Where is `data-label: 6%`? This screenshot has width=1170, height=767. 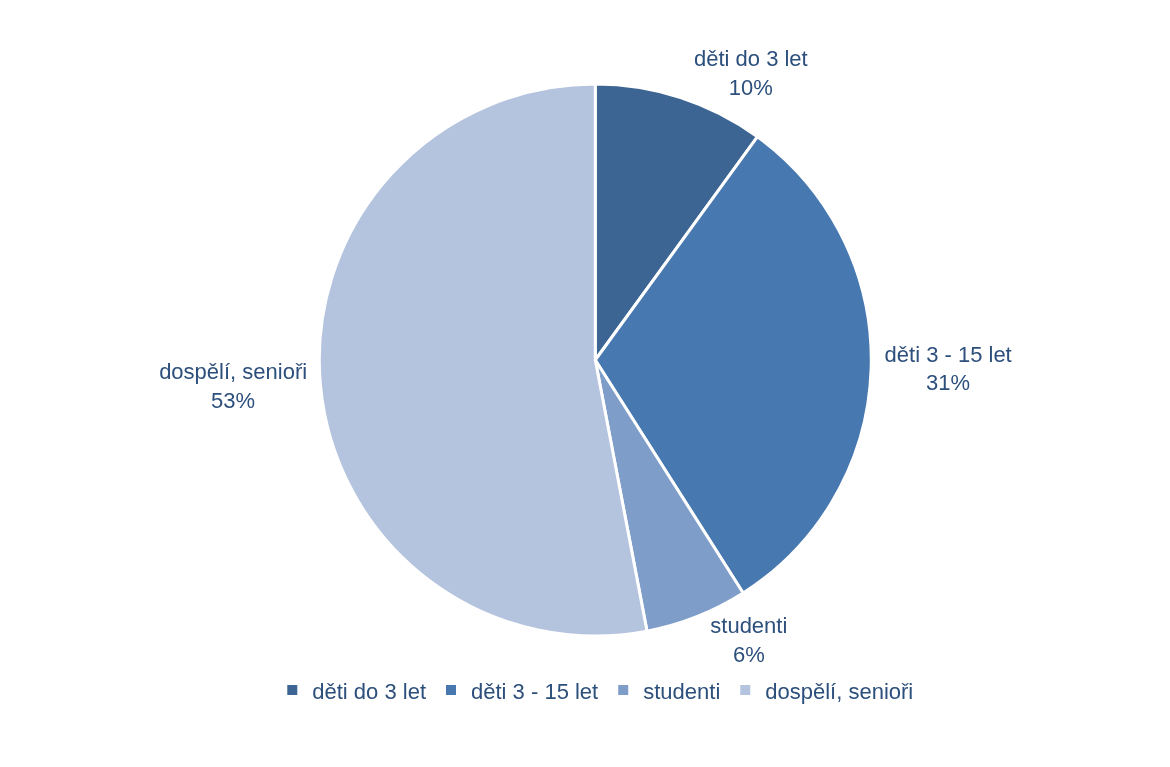
data-label: 6% is located at coordinates (748, 654).